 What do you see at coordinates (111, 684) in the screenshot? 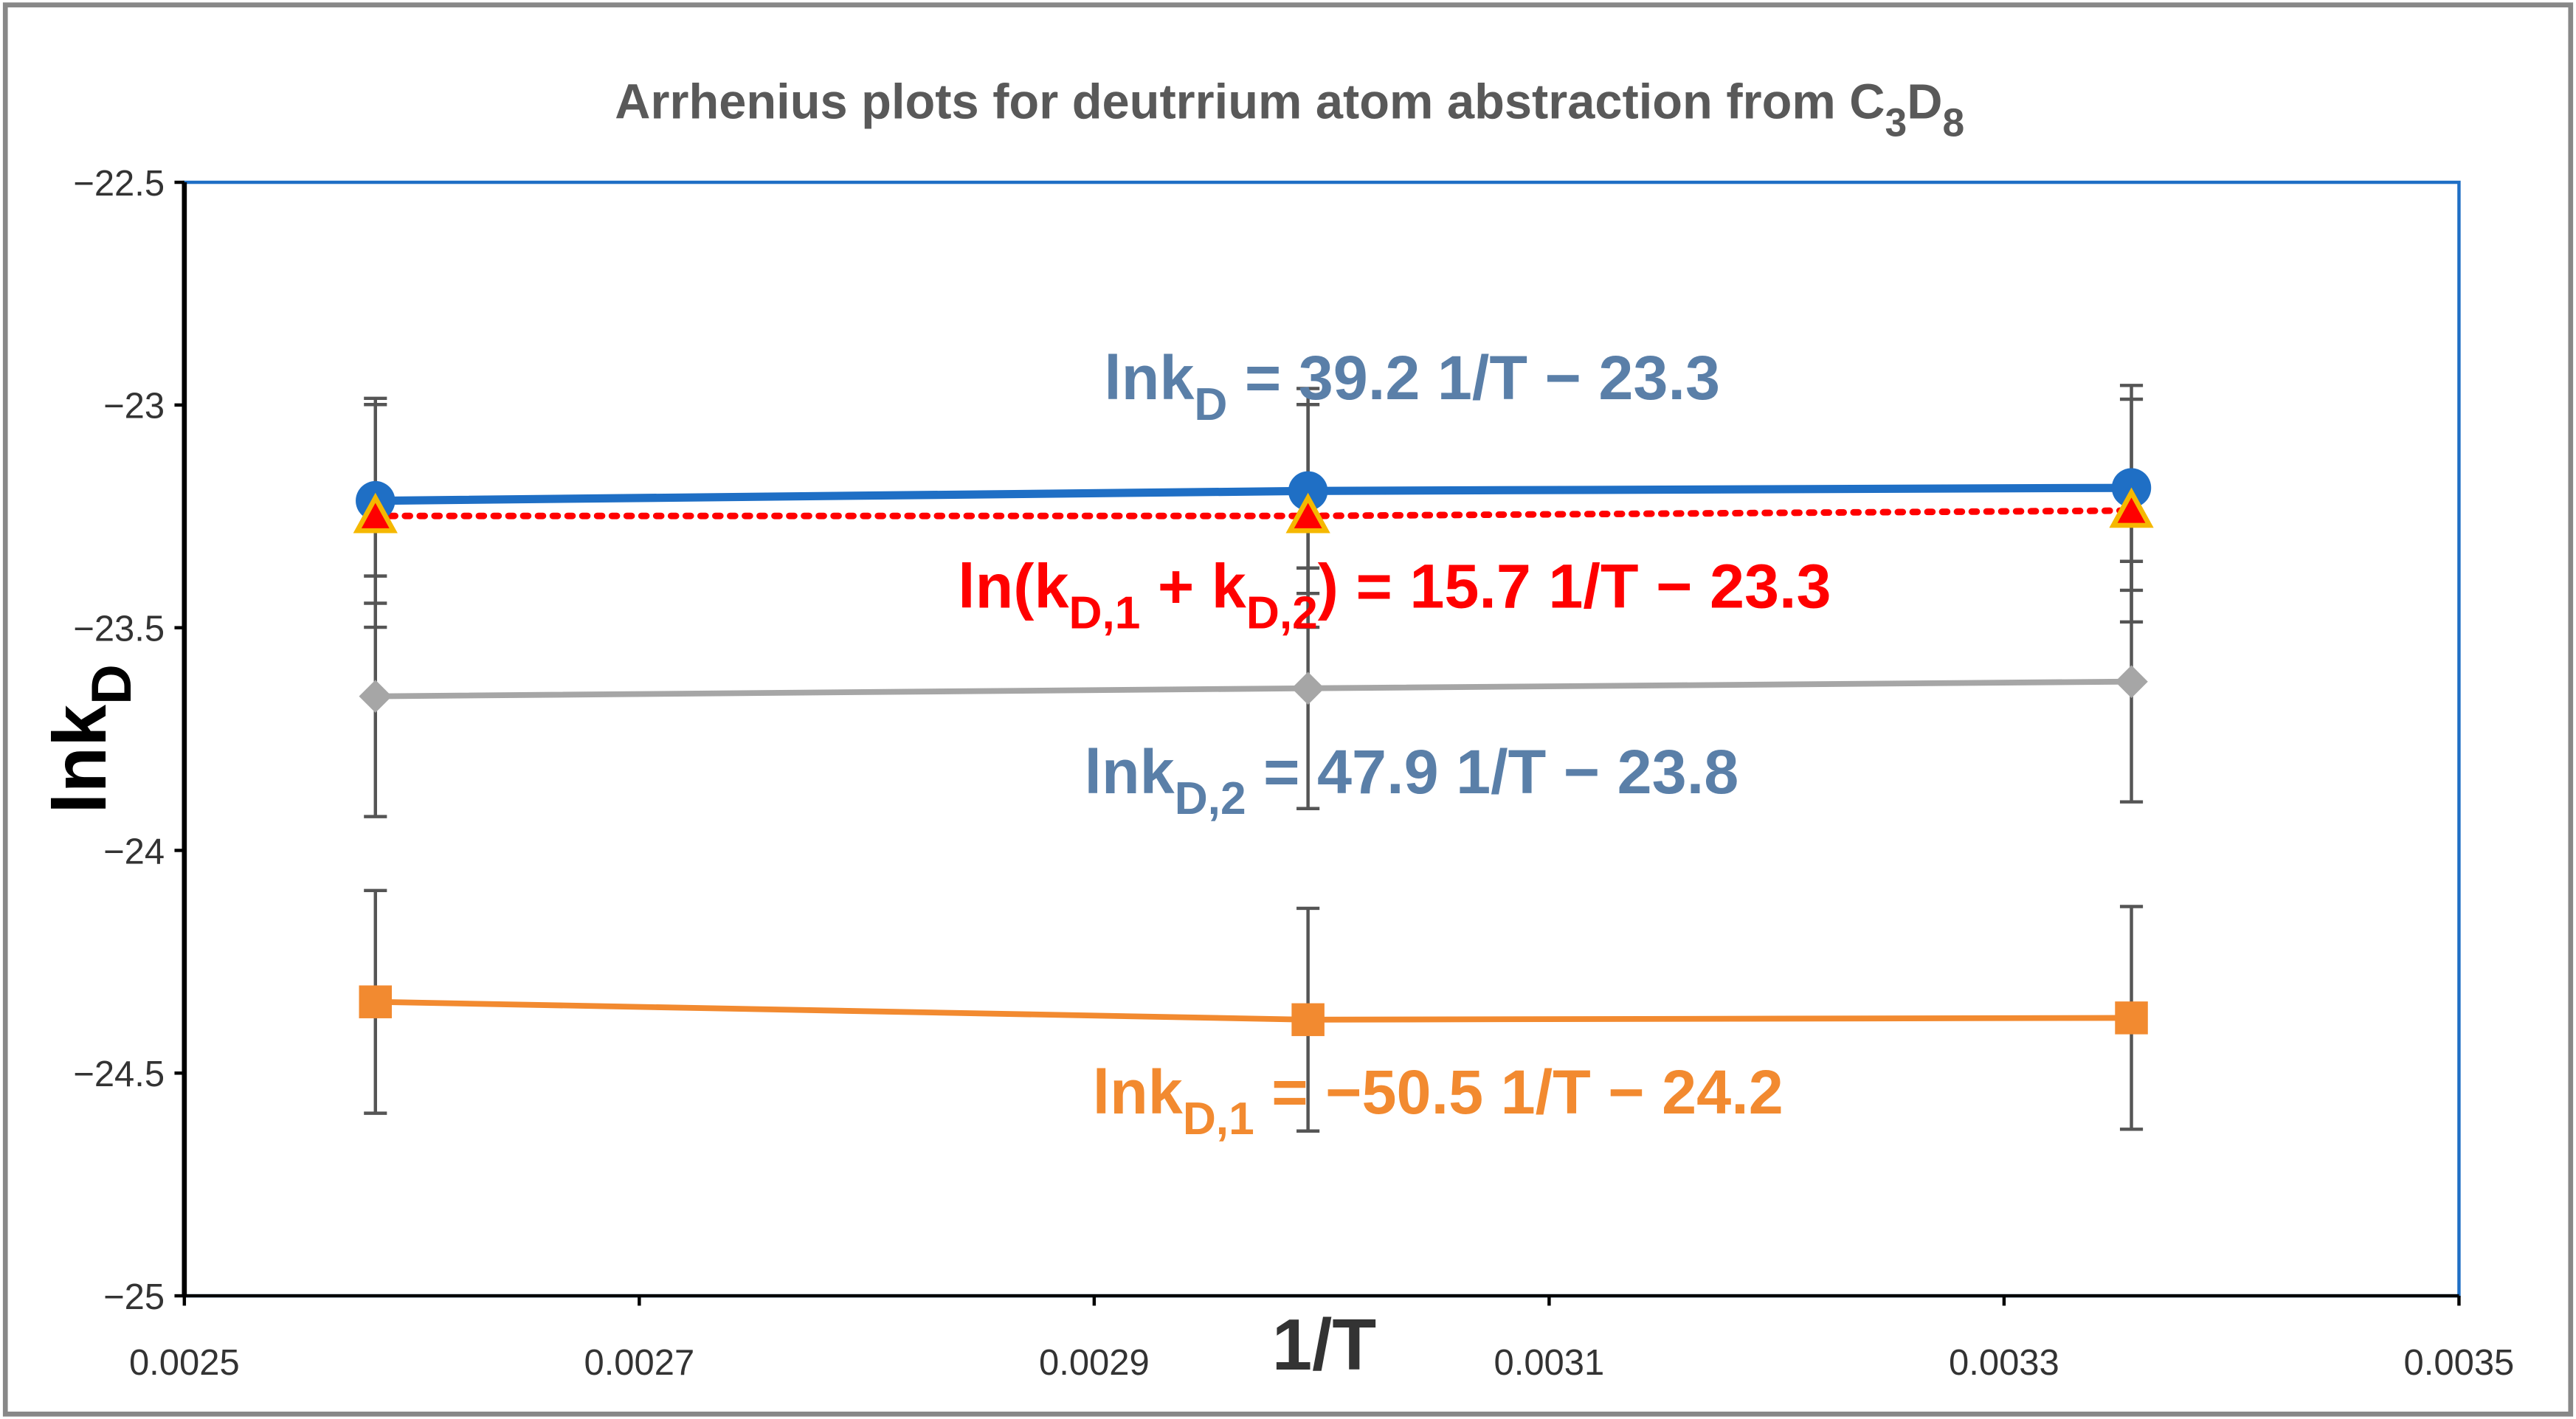
I see `y-axis-title-sub: D` at bounding box center [111, 684].